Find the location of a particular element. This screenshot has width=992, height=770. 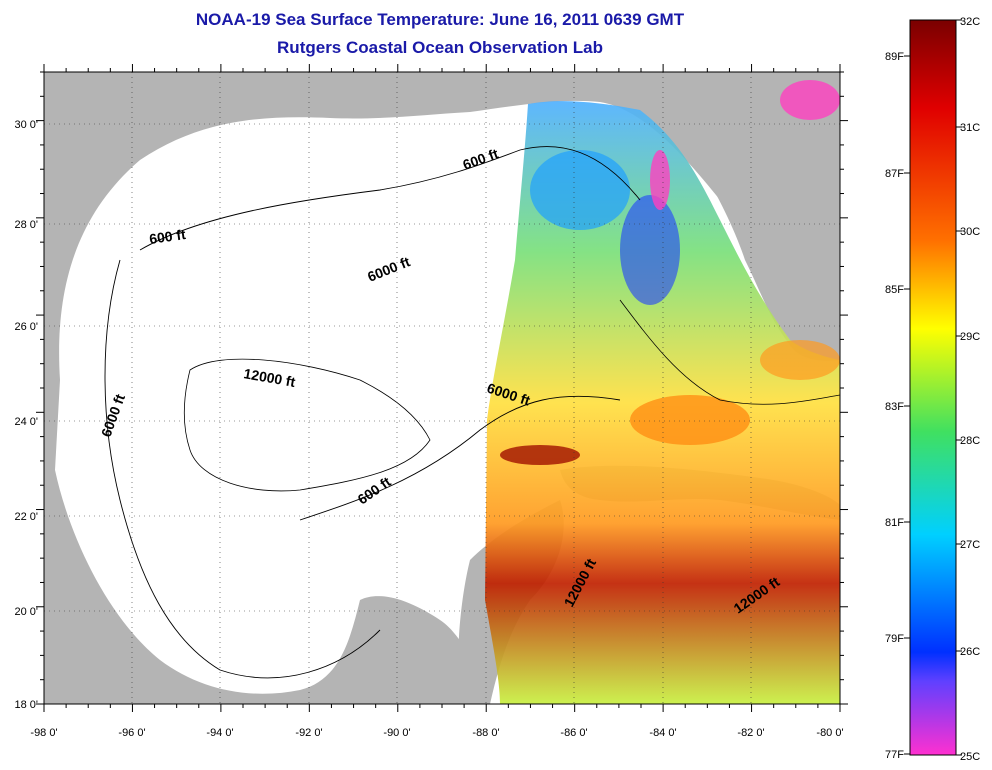

contour-12000ft is located at coordinates (307, 425).